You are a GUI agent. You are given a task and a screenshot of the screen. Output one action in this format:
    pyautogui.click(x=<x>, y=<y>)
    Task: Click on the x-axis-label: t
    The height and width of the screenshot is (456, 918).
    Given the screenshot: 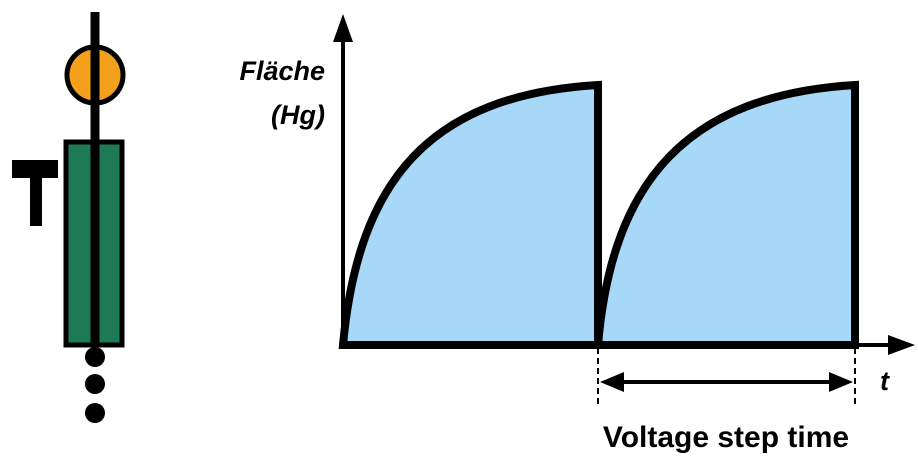 What is the action you would take?
    pyautogui.click(x=885, y=381)
    